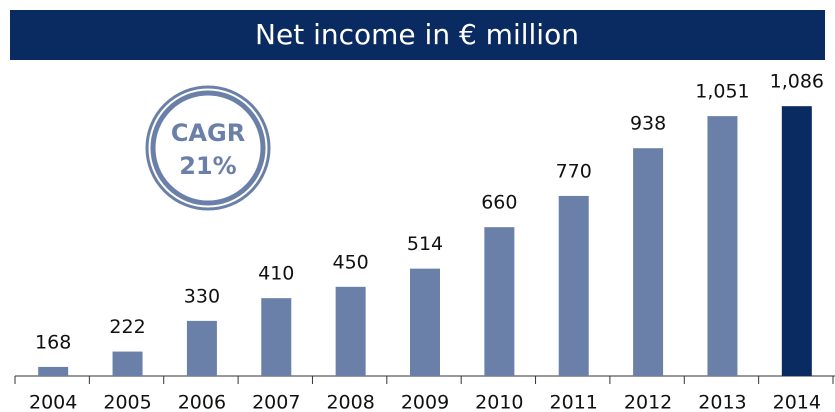 This screenshot has width=835, height=412. I want to click on data-label: 770, so click(574, 171).